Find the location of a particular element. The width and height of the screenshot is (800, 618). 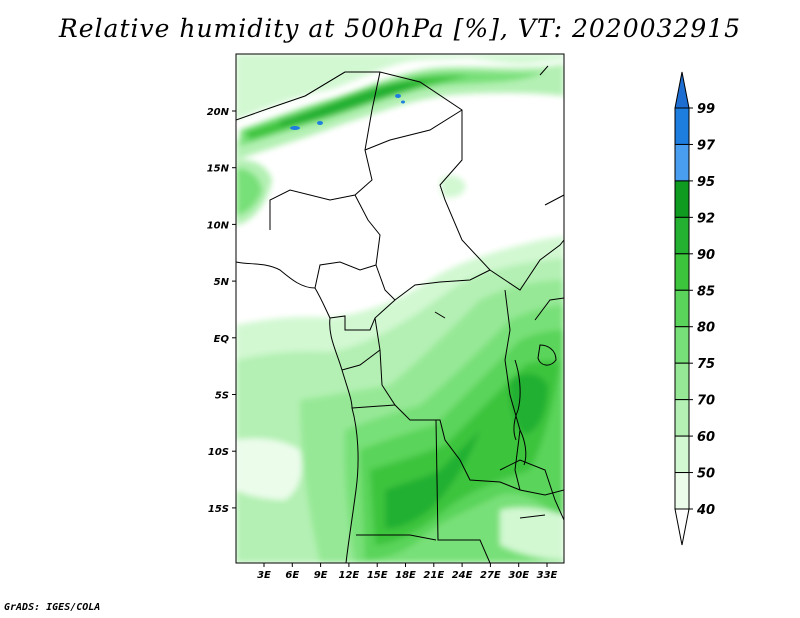

colorbar-label: 92 is located at coordinates (706, 218).